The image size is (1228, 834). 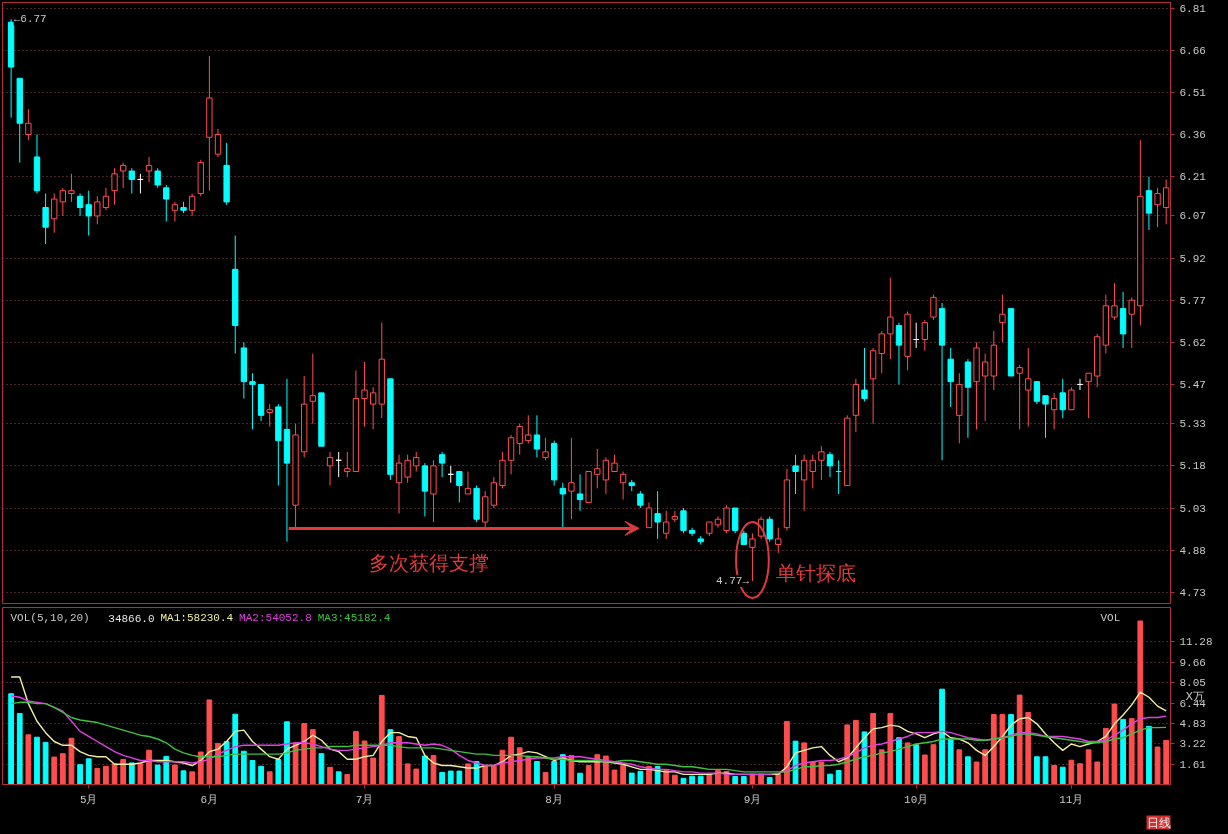 What do you see at coordinates (1192, 342) in the screenshot?
I see `y-tick-label: 5.62` at bounding box center [1192, 342].